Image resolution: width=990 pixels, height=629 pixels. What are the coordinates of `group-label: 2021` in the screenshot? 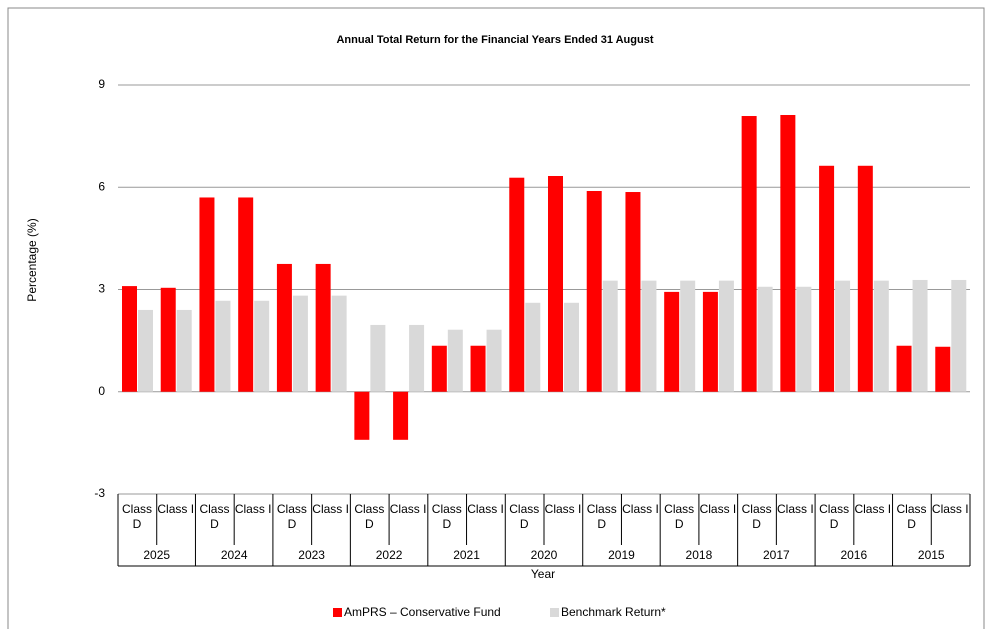 It's located at (466, 555).